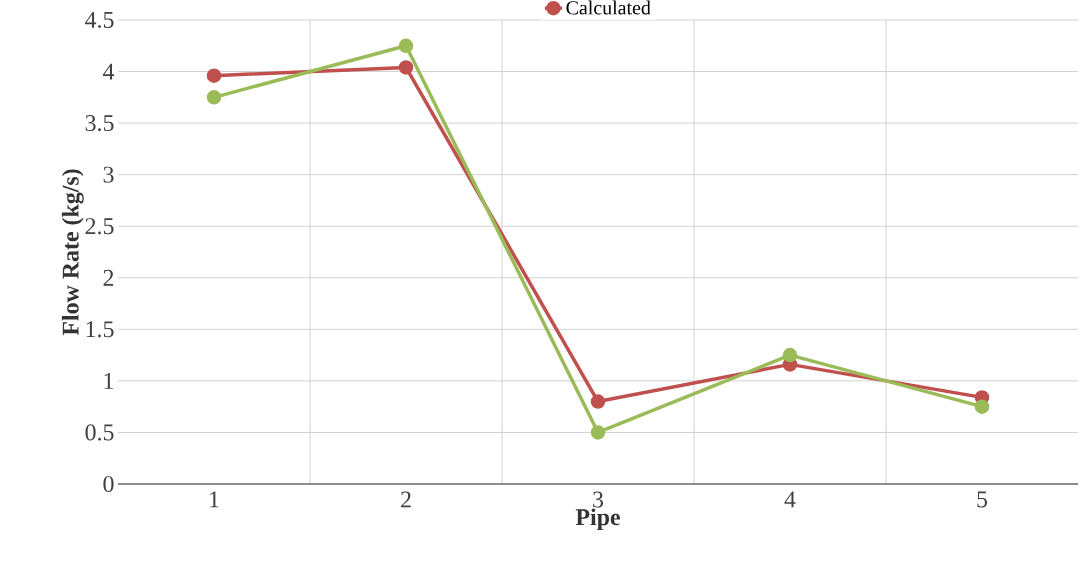  Describe the element at coordinates (108, 174) in the screenshot. I see `y-tick-label: 3` at that location.